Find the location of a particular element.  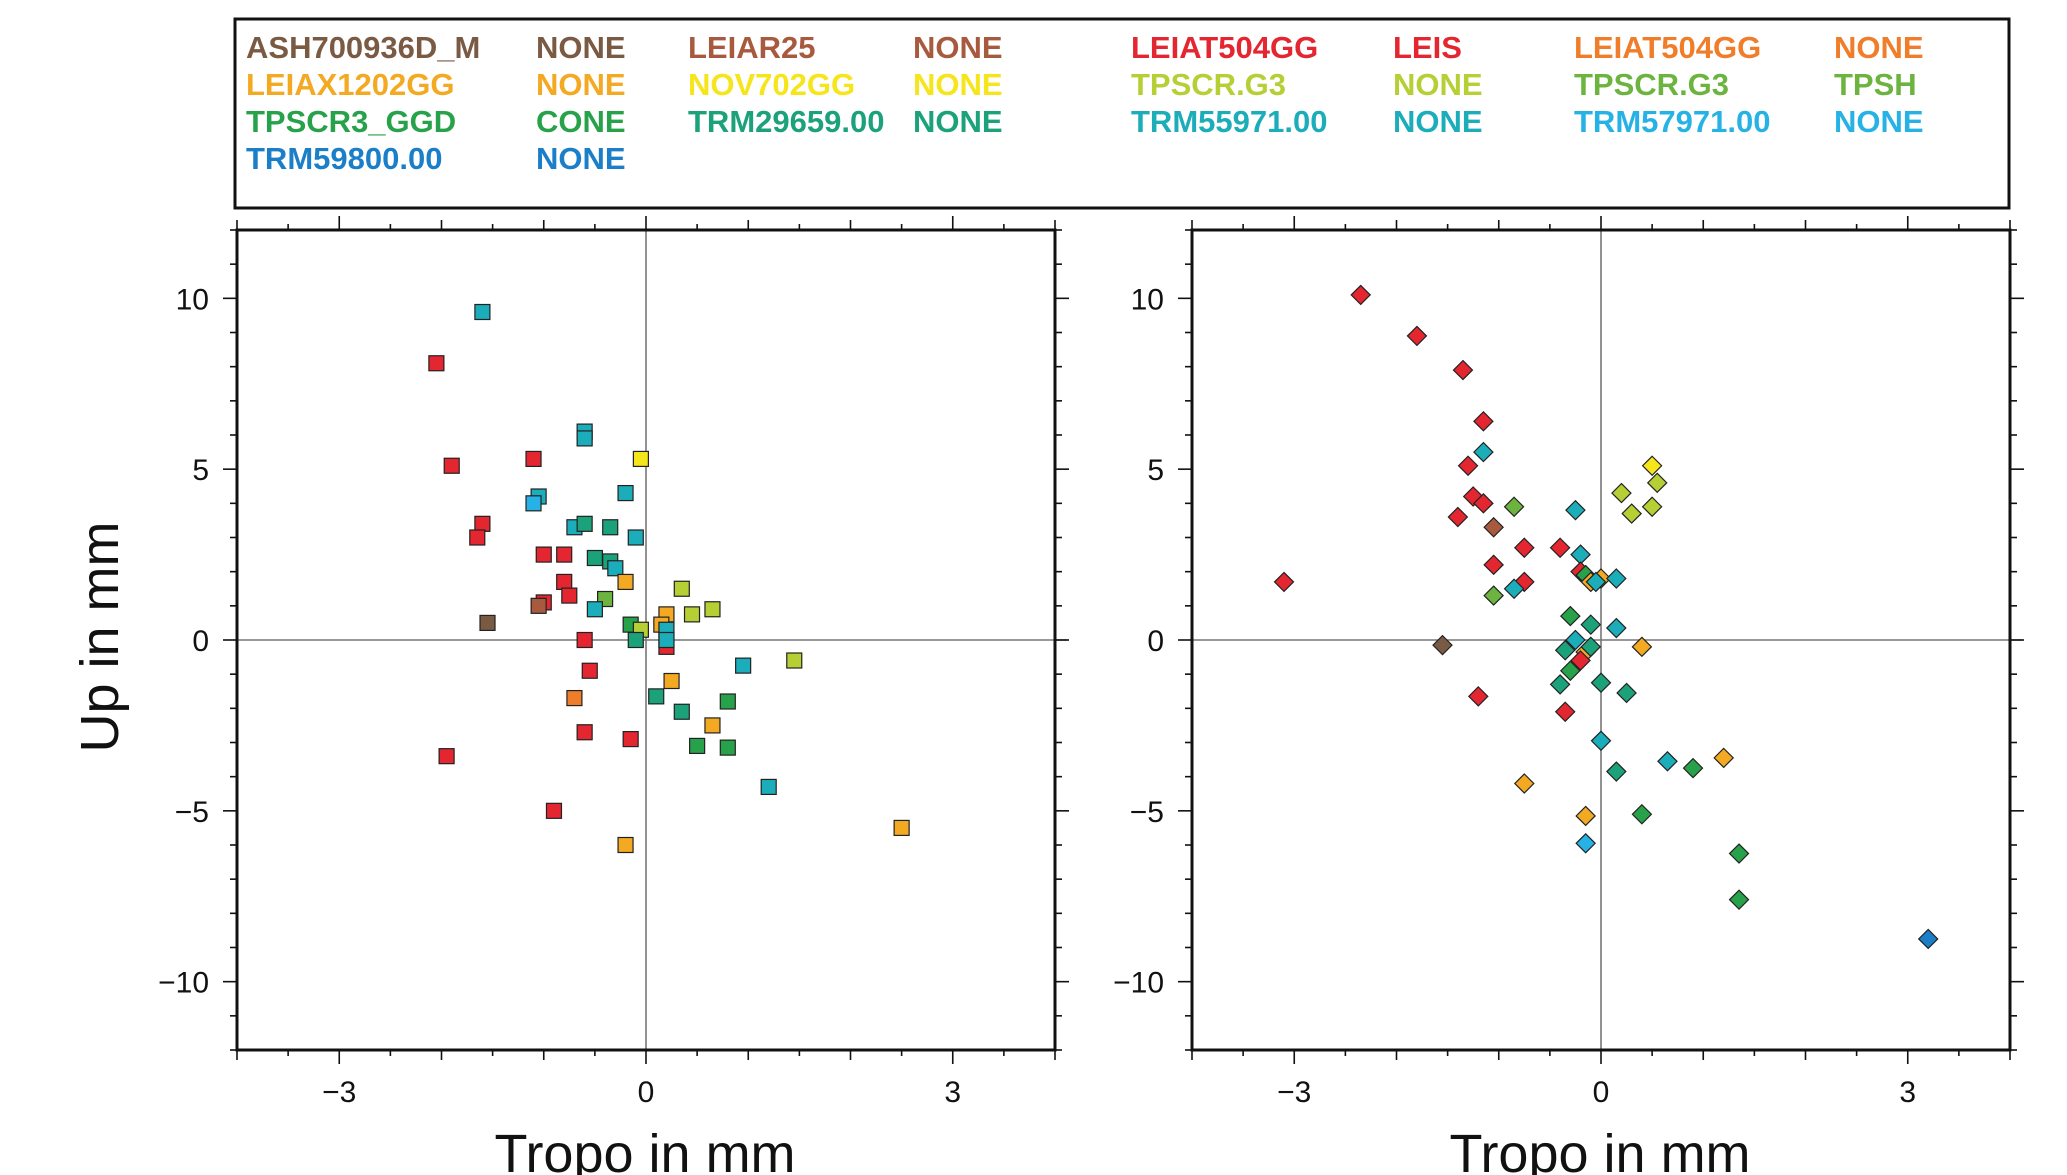

legend-entry: ASH700936D_M NONE is located at coordinates (436, 47).